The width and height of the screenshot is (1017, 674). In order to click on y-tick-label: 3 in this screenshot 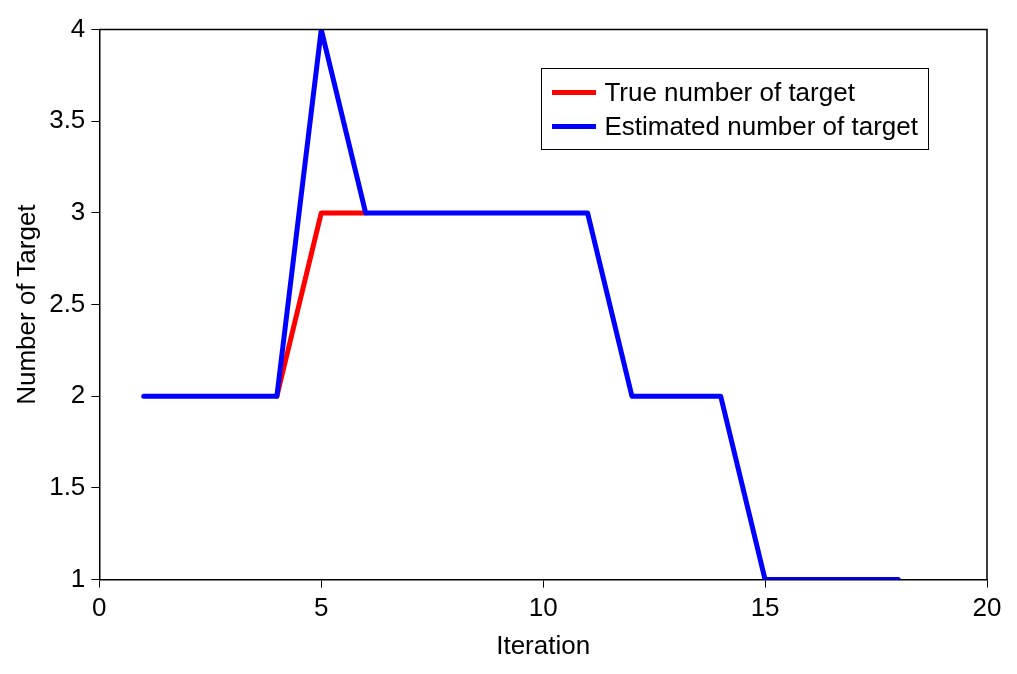, I will do `click(78, 211)`.